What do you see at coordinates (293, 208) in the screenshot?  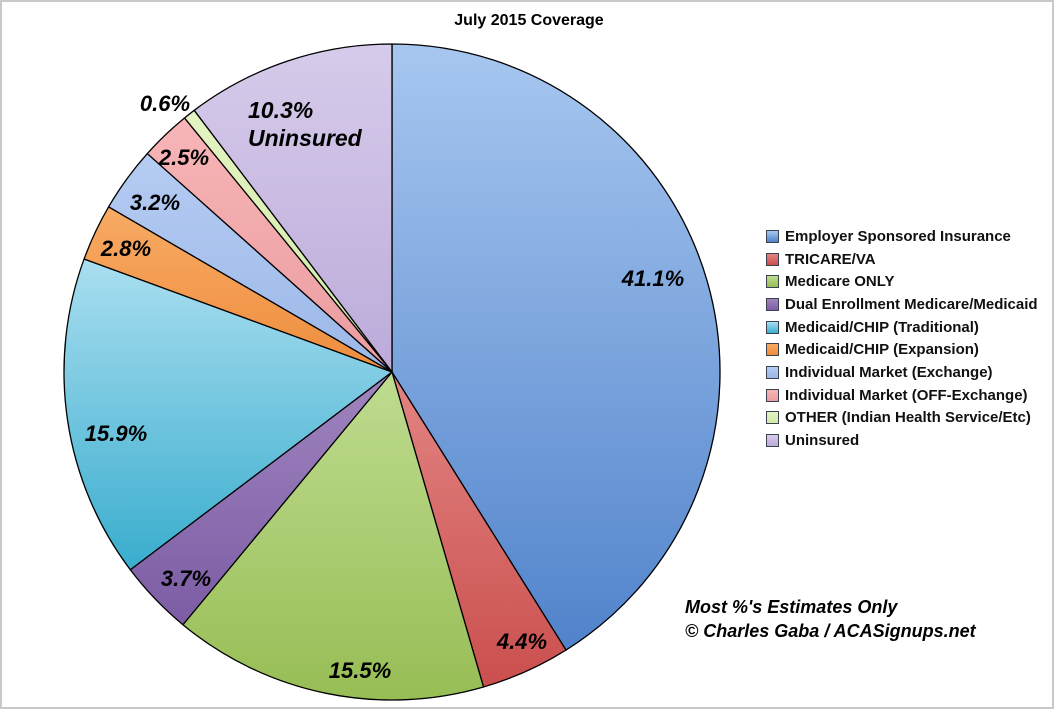 I see `pie-slice-uninsured` at bounding box center [293, 208].